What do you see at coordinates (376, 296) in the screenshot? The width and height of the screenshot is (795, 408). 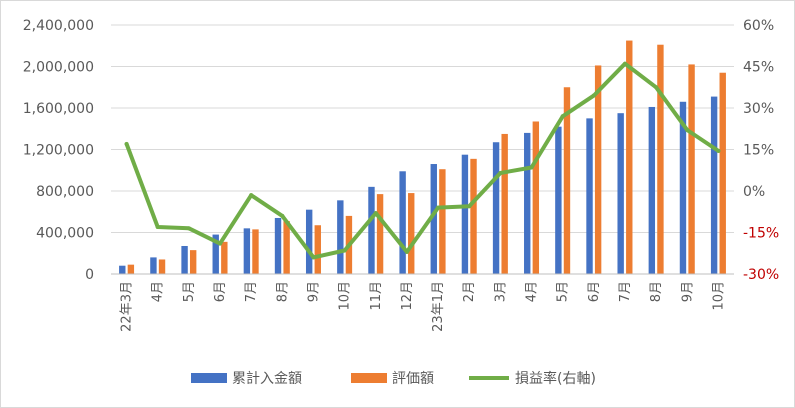 I see `x-tick-label: 11月` at bounding box center [376, 296].